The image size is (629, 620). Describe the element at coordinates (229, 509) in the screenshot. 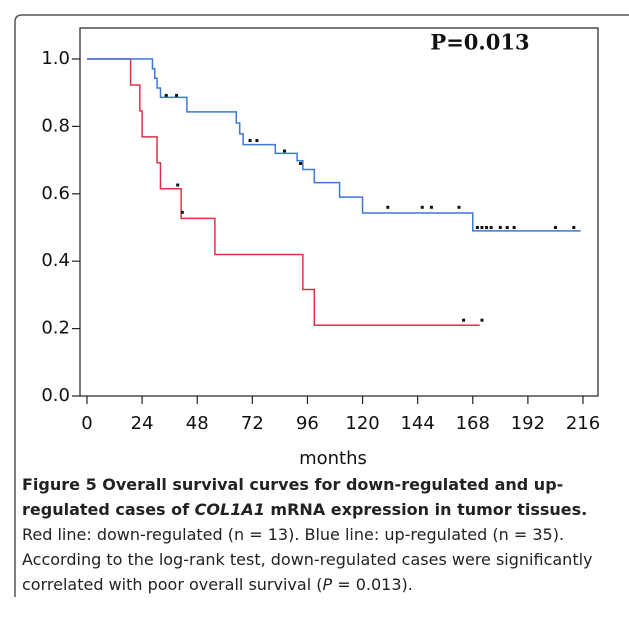

I see `gene-name: COL1A1` at that location.